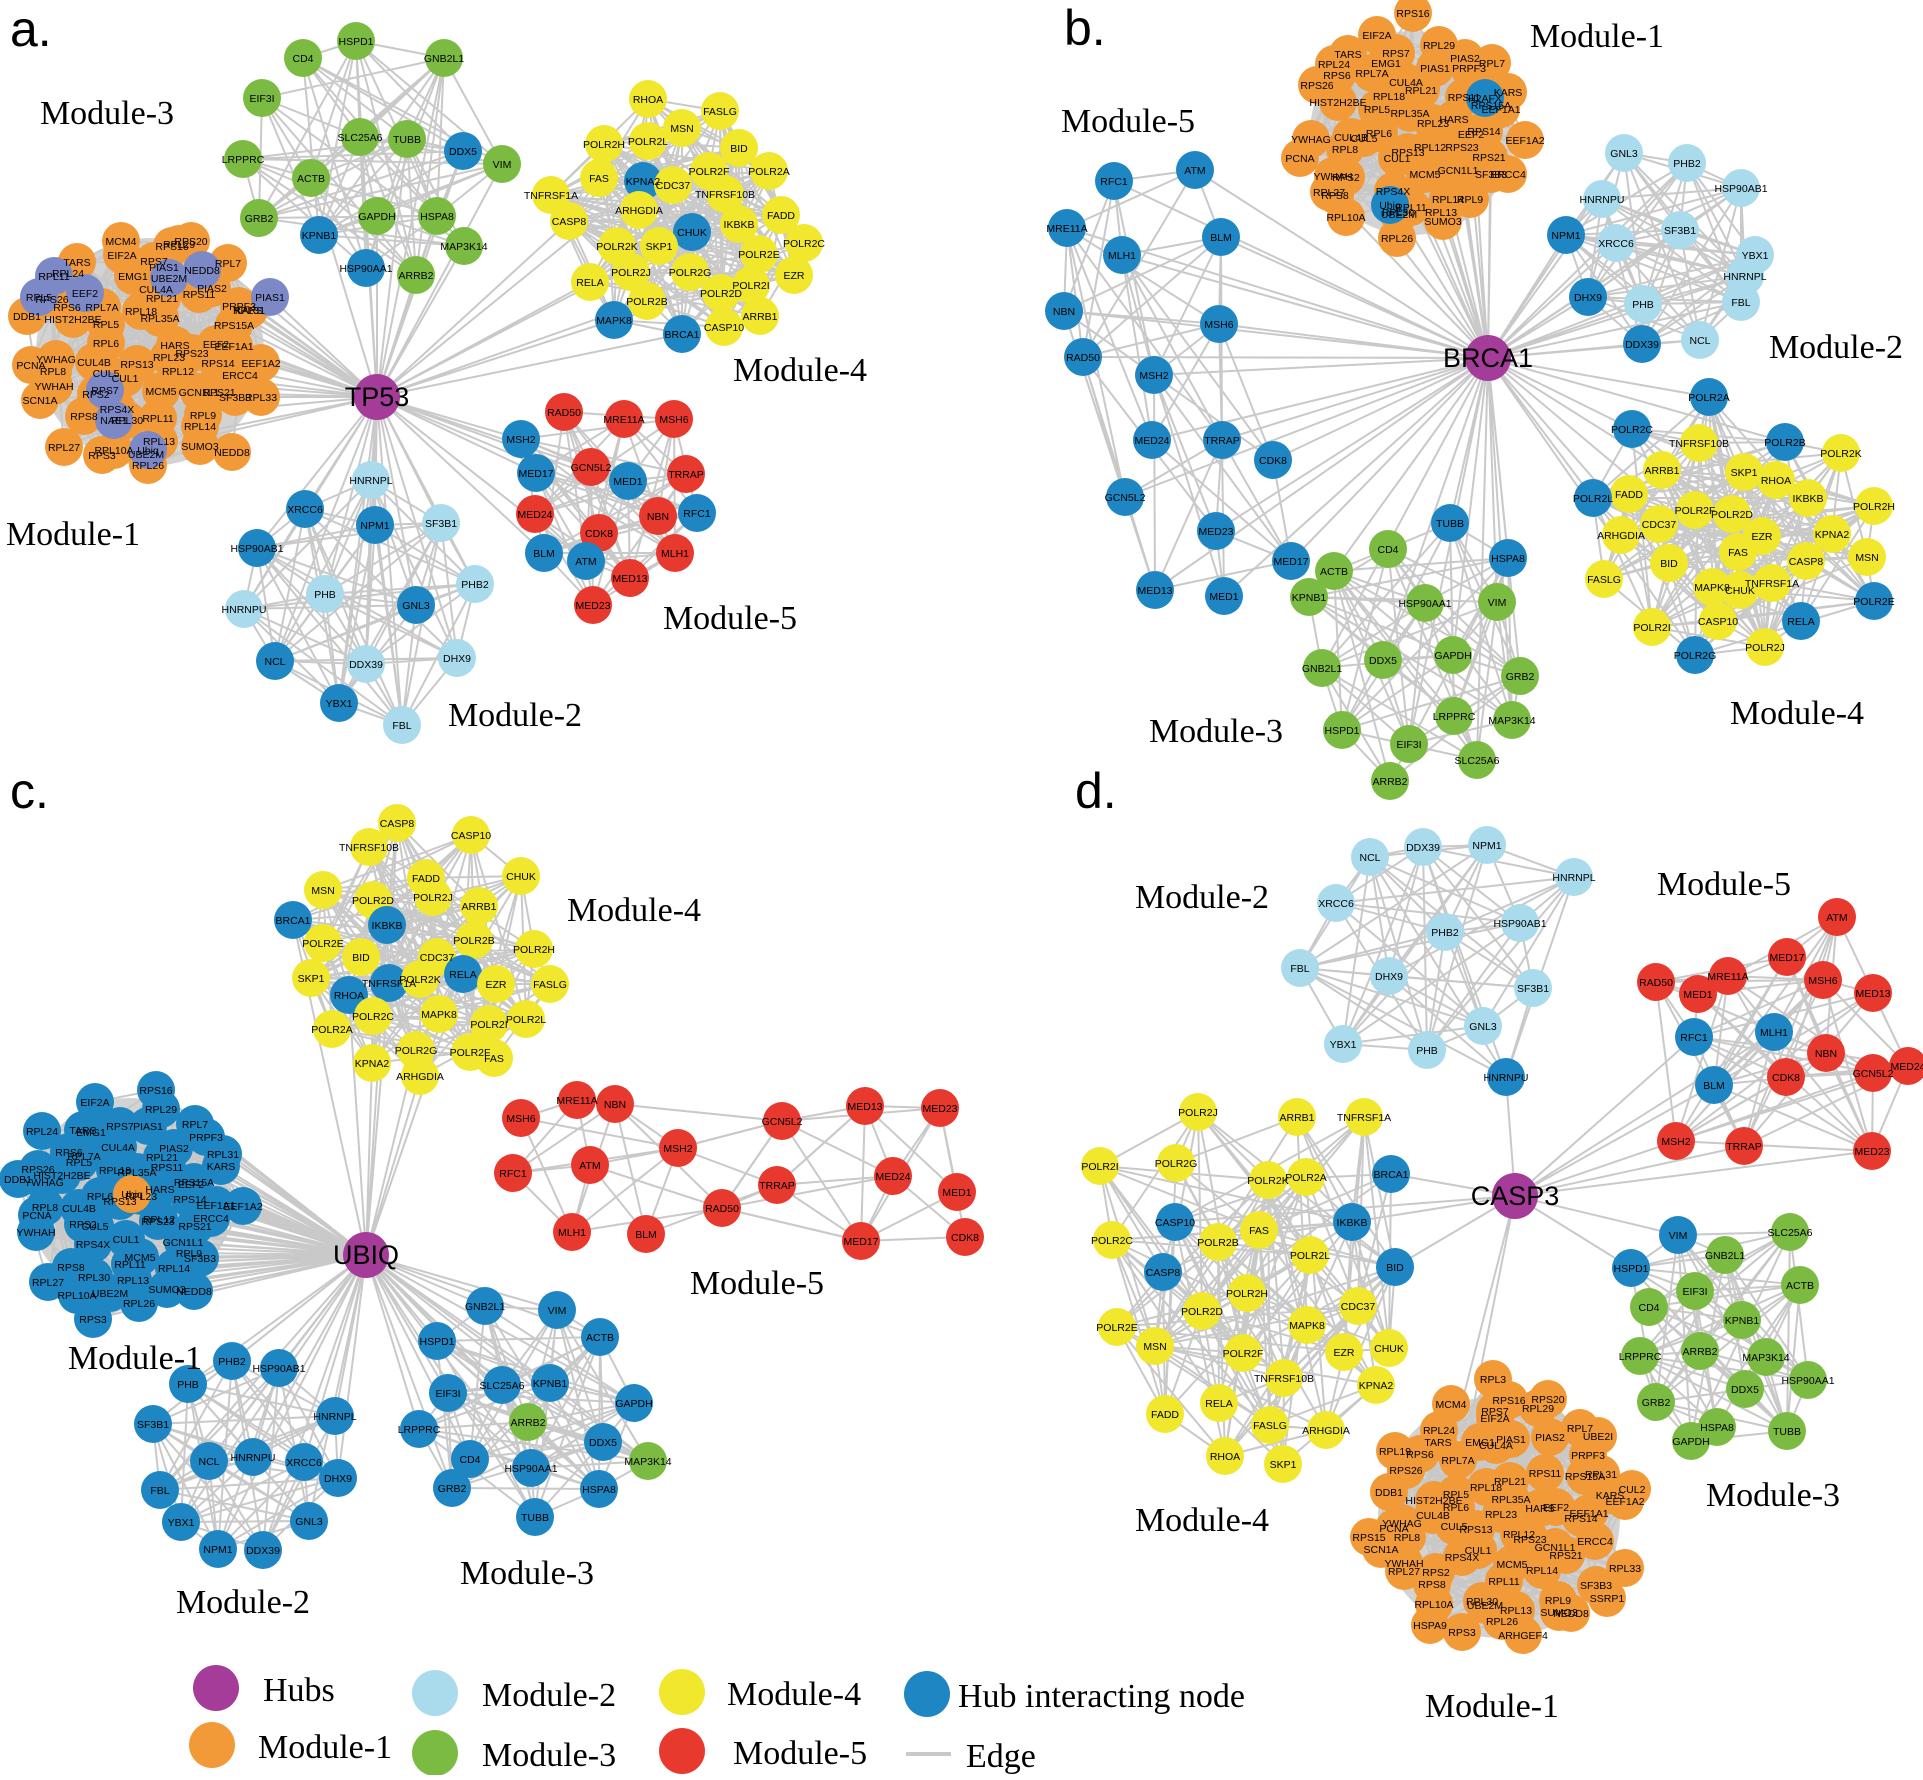  What do you see at coordinates (1519, 1535) in the screenshot?
I see `svg-text: RPL12` at bounding box center [1519, 1535].